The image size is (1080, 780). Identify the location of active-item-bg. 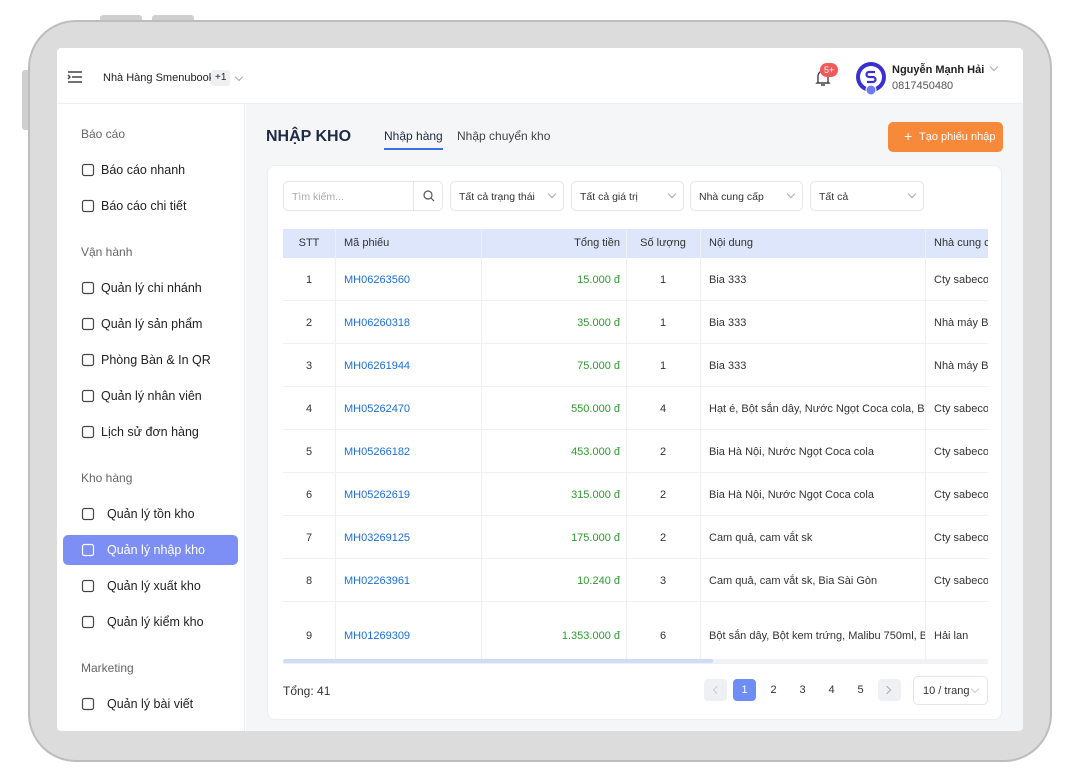
(150, 550).